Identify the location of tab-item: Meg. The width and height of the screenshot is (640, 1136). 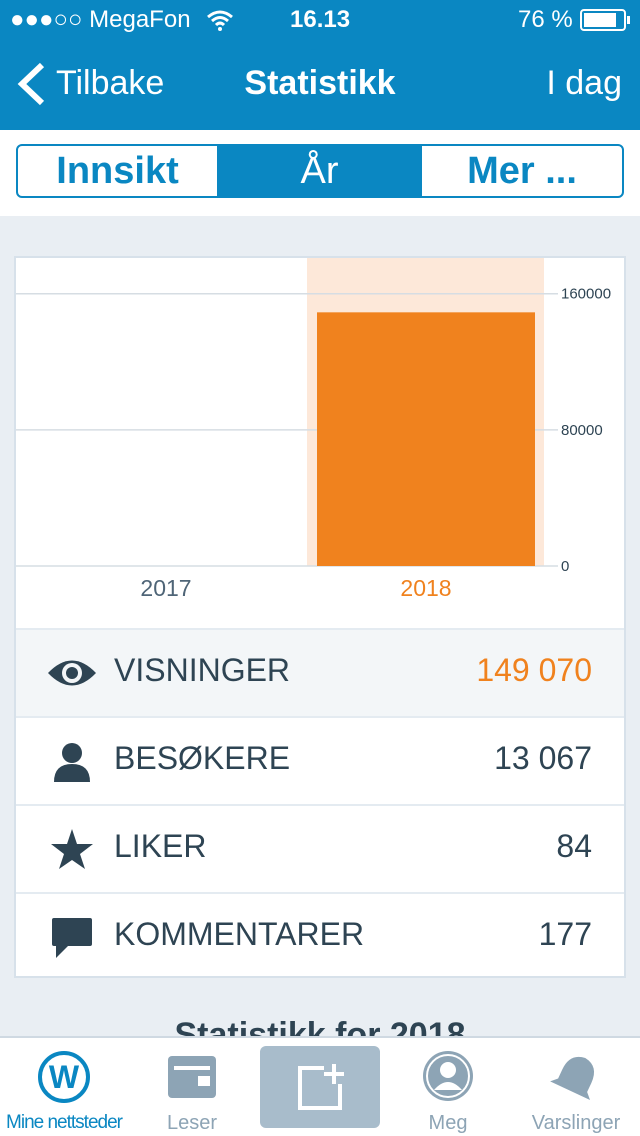
(448, 1123).